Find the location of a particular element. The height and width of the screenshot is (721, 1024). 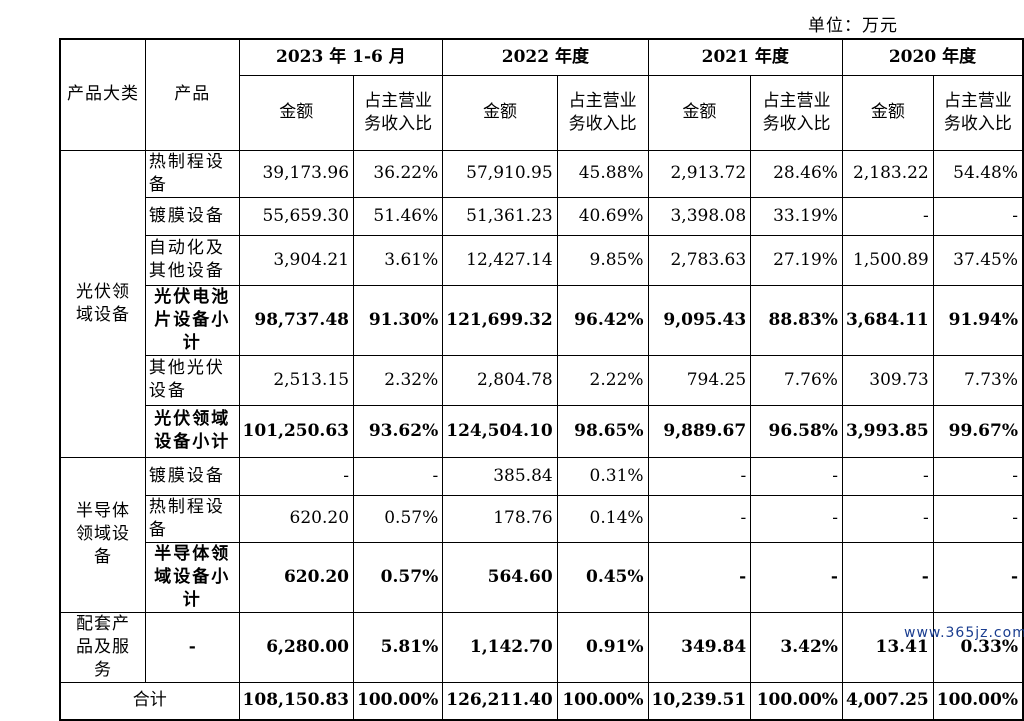

amount-cell: 101,250.63 is located at coordinates (296, 431).